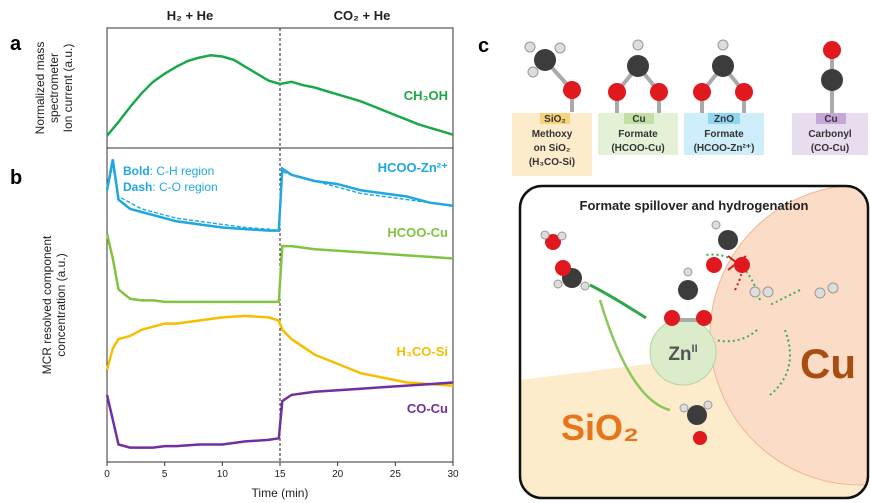  What do you see at coordinates (280, 474) in the screenshot?
I see `x-tick-label: 15` at bounding box center [280, 474].